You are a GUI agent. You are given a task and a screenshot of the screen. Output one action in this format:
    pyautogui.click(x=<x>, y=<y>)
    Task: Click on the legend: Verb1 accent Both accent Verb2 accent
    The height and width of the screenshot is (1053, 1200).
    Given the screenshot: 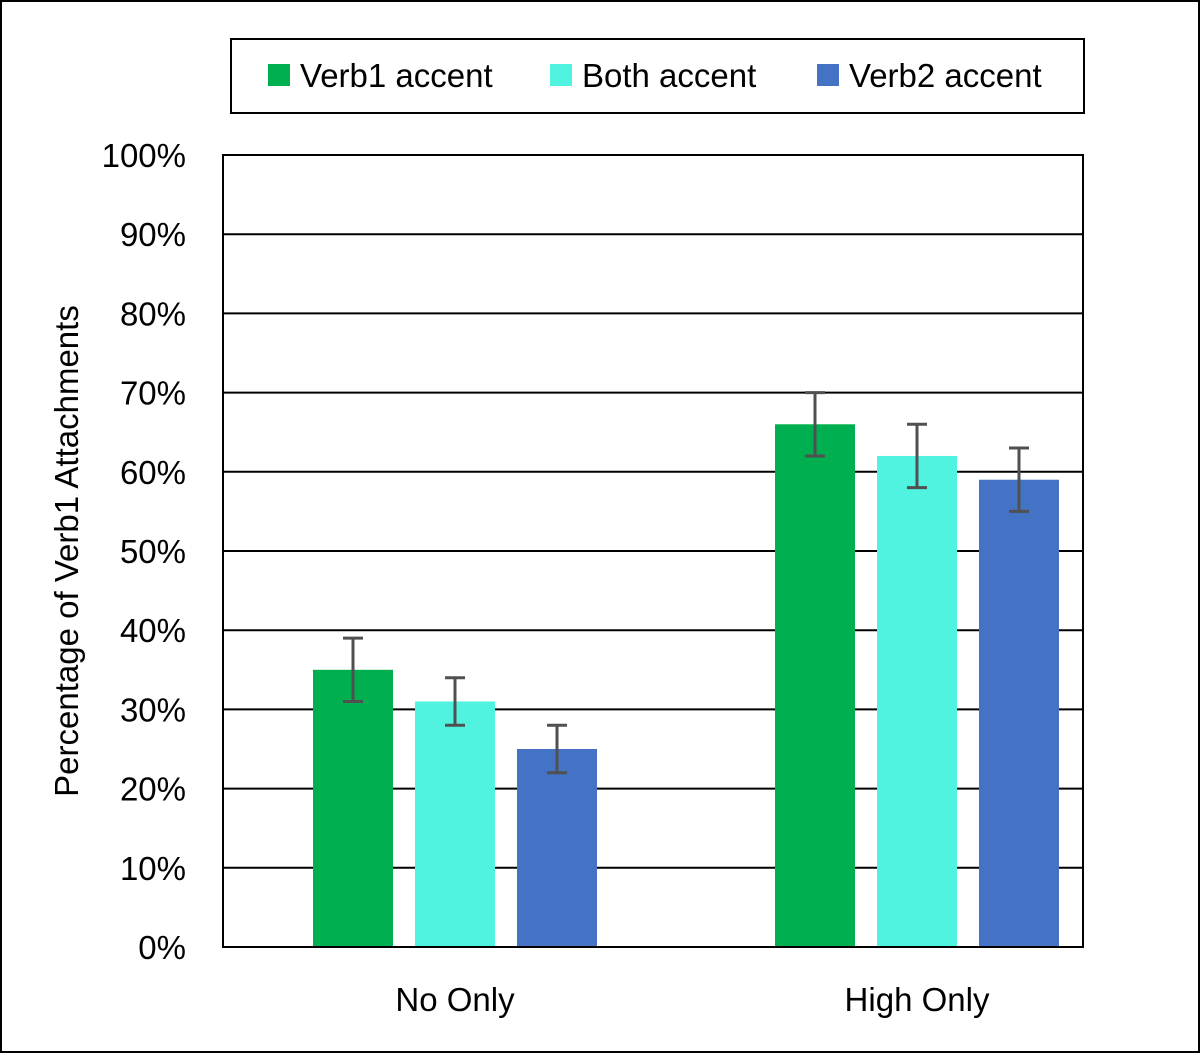 What is the action you would take?
    pyautogui.click(x=657, y=76)
    